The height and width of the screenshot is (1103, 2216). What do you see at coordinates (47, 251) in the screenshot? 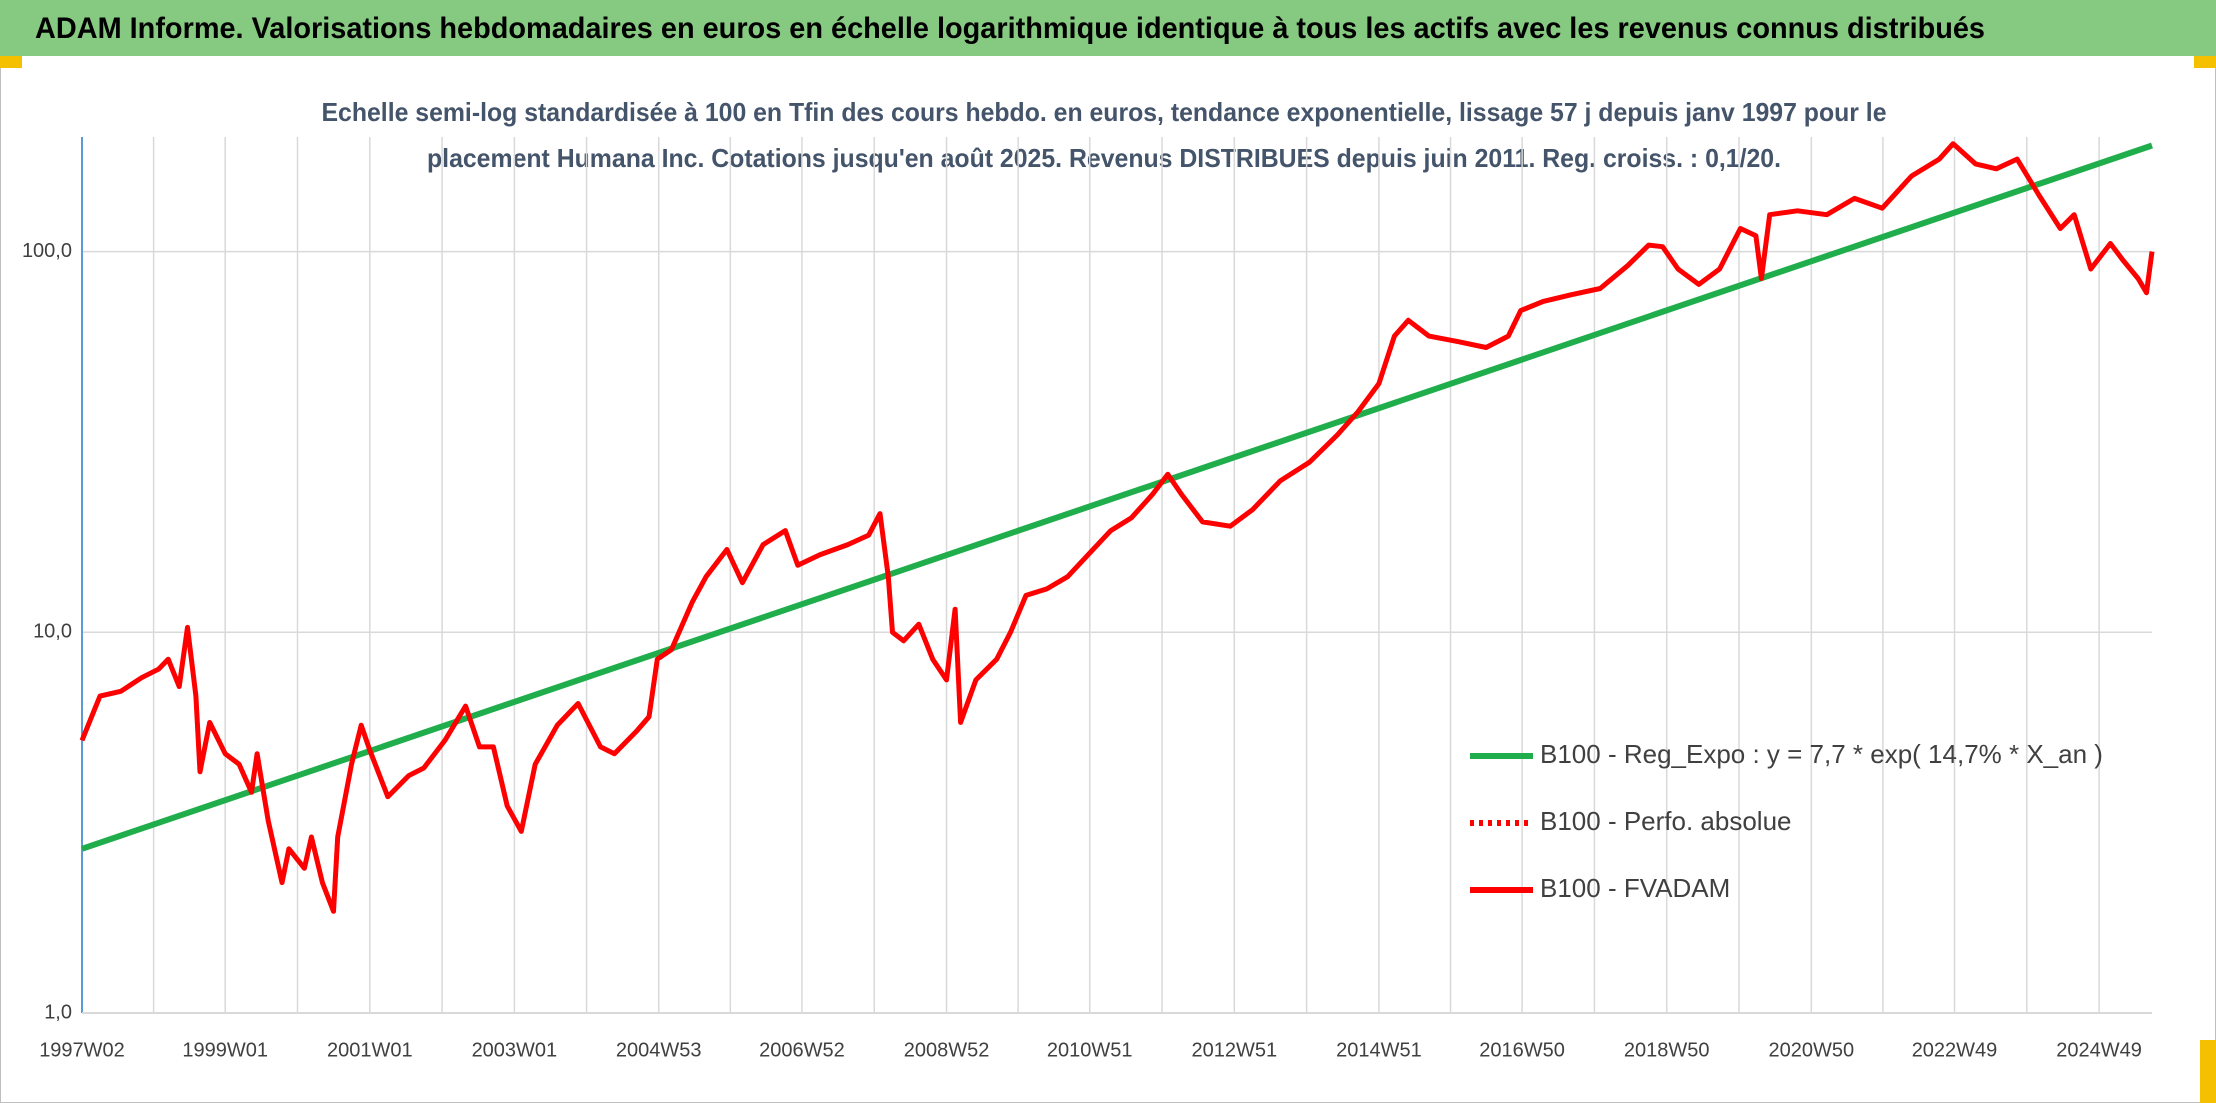
I see `y-tick-label: 100,0` at bounding box center [47, 251].